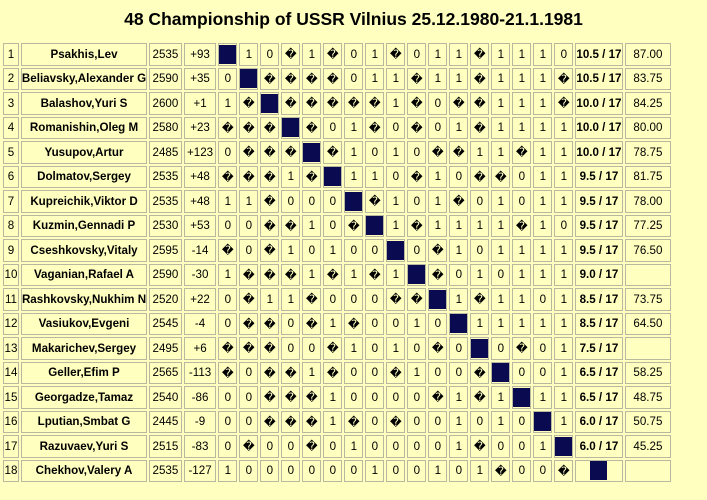  What do you see at coordinates (165, 127) in the screenshot?
I see `rating-cell: 2580` at bounding box center [165, 127].